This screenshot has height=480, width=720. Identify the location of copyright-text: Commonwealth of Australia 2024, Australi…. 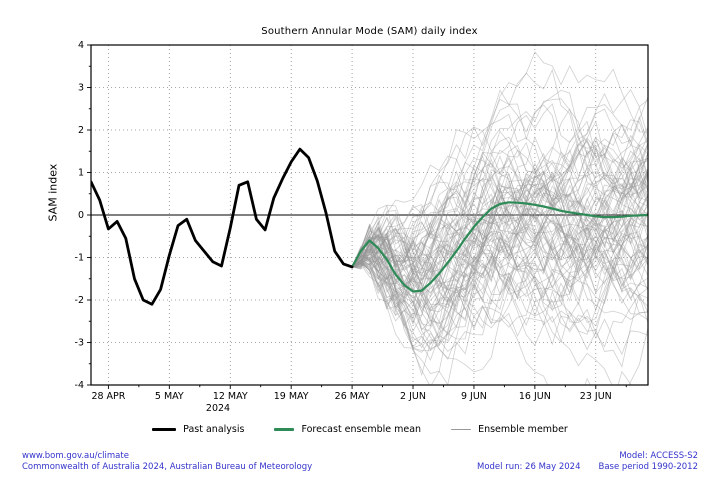
(167, 467).